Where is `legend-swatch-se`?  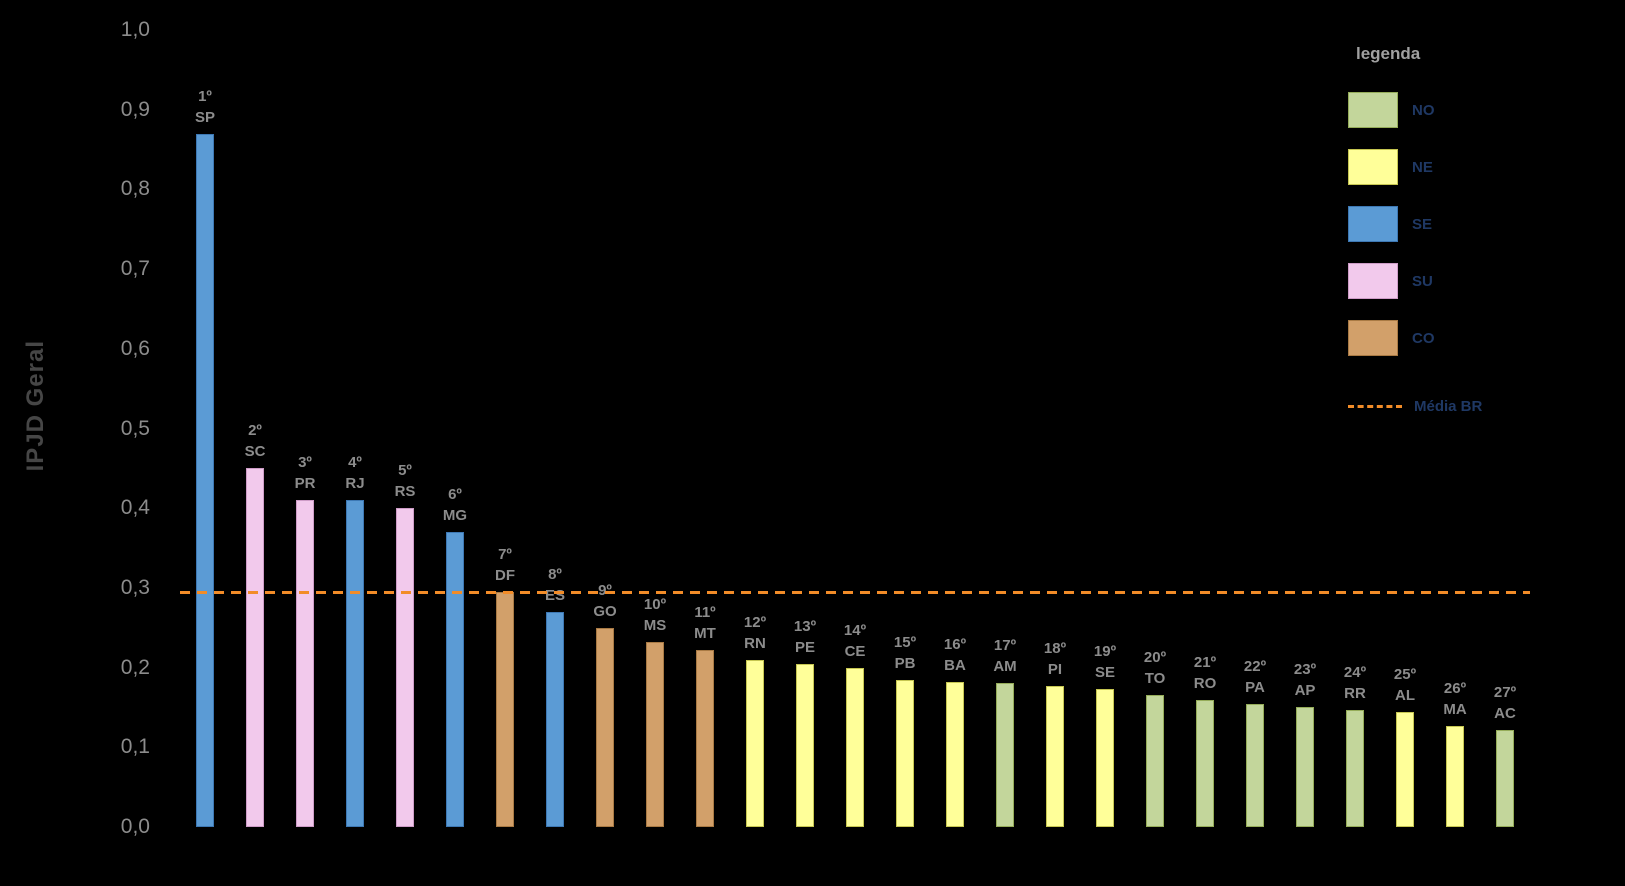 legend-swatch-se is located at coordinates (1373, 224).